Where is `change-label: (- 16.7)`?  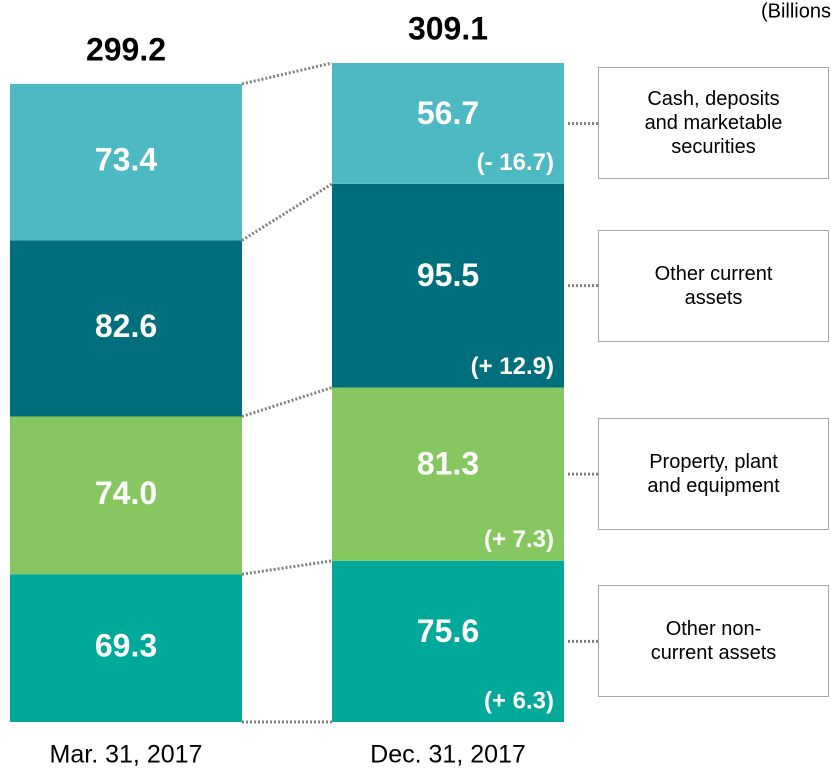 change-label: (- 16.7) is located at coordinates (515, 162).